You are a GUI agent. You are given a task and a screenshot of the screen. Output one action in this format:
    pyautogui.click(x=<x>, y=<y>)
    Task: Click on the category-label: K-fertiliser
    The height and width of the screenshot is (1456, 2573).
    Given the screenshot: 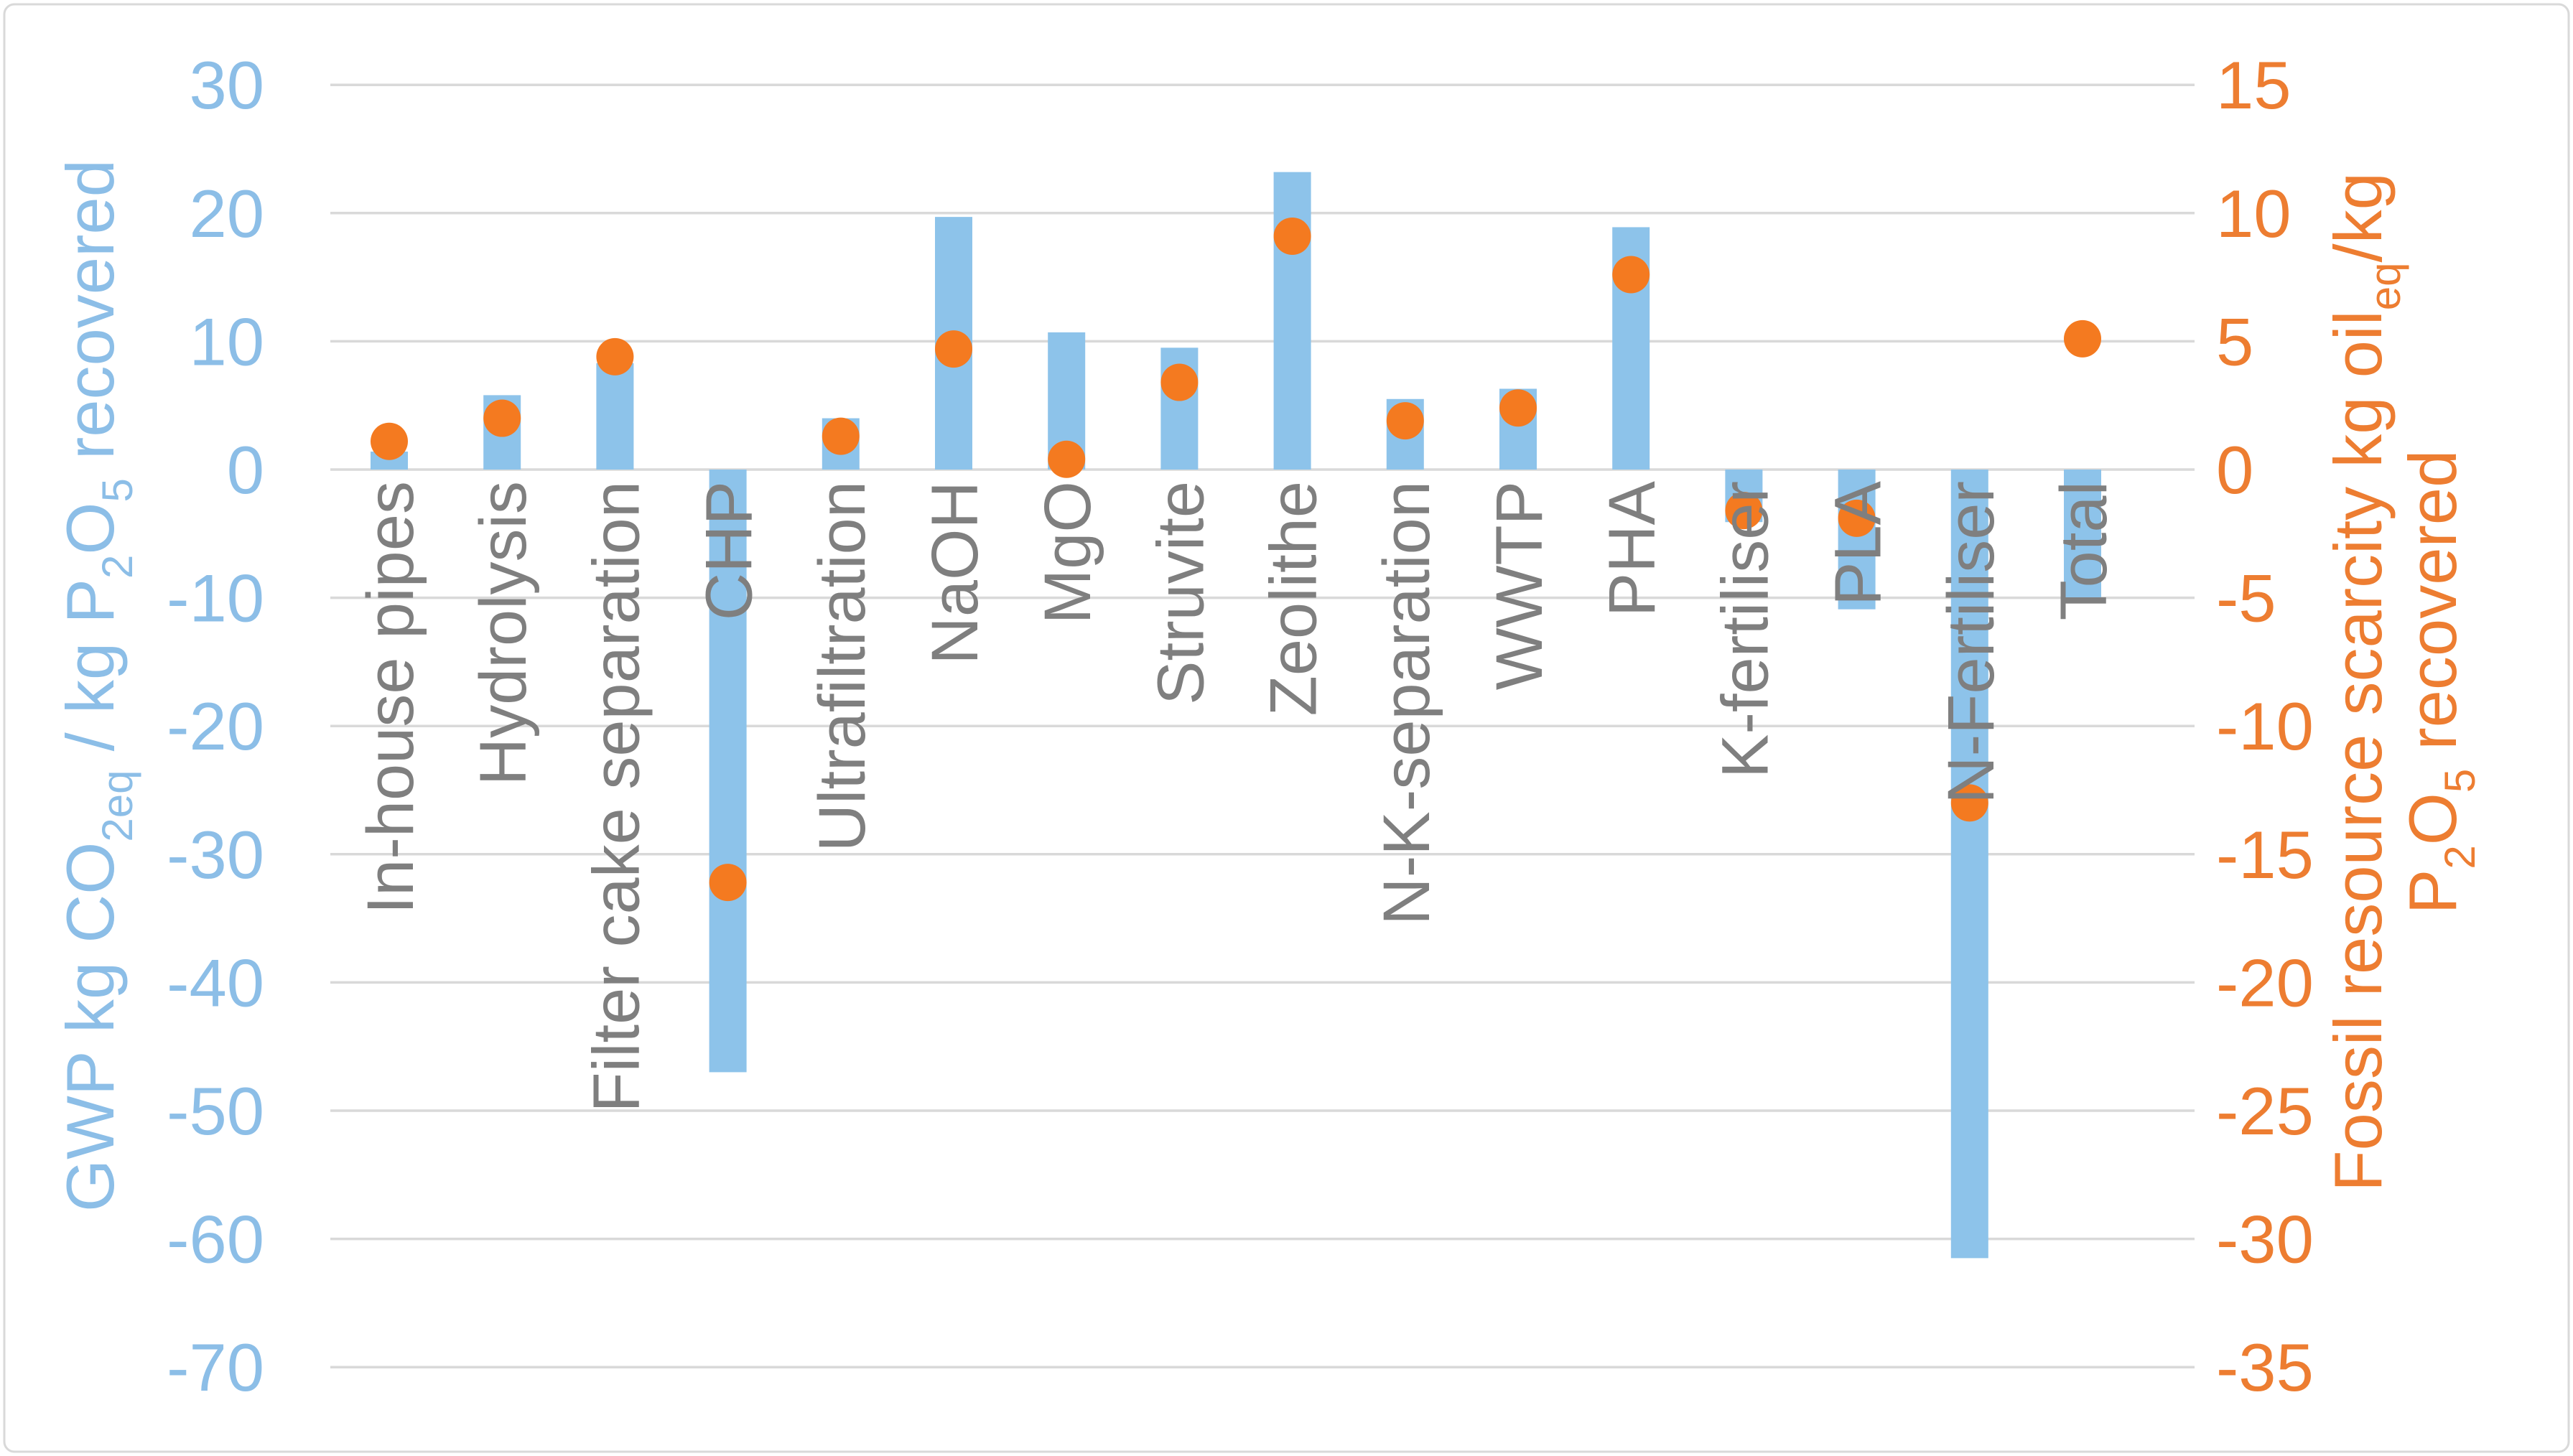 What is the action you would take?
    pyautogui.click(x=1745, y=629)
    